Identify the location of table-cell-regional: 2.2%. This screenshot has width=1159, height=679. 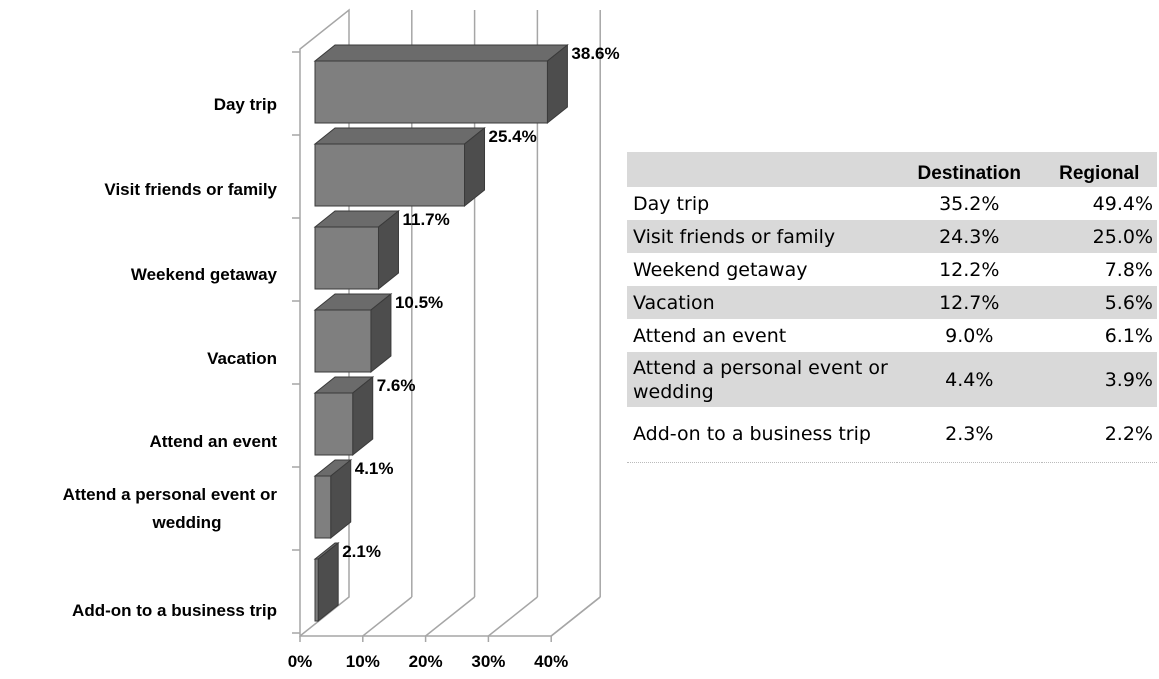
(1099, 435).